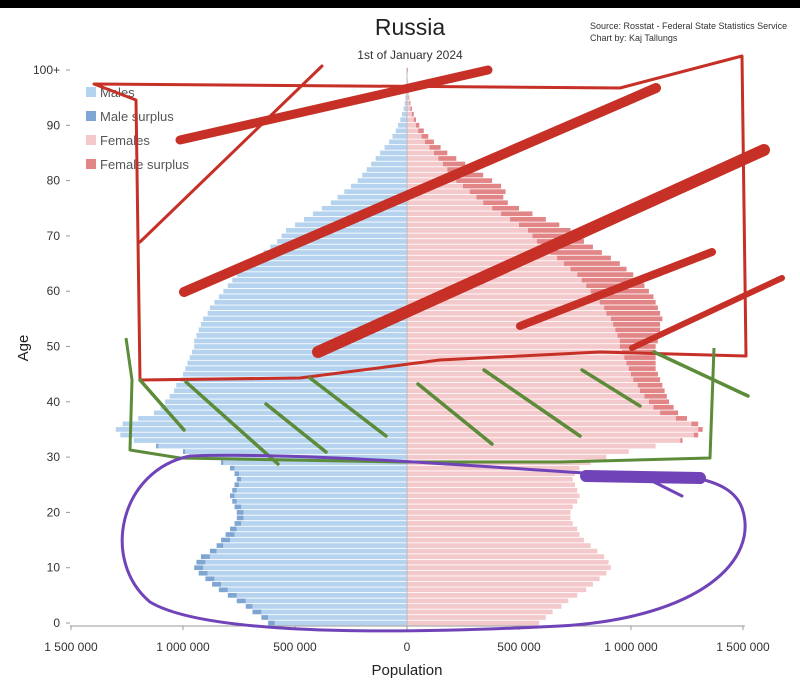  Describe the element at coordinates (54, 236) in the screenshot. I see `y-tick-label: 70` at that location.